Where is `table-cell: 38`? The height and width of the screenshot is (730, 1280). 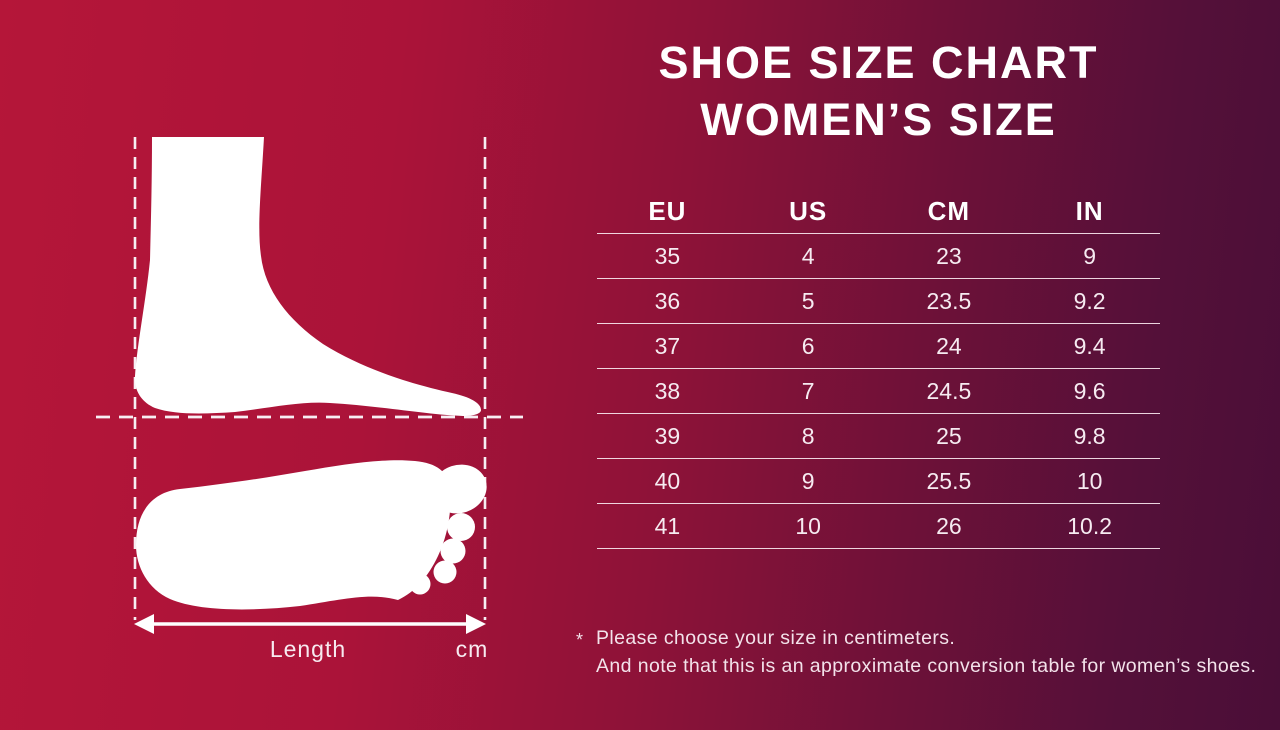 table-cell: 38 is located at coordinates (667, 390).